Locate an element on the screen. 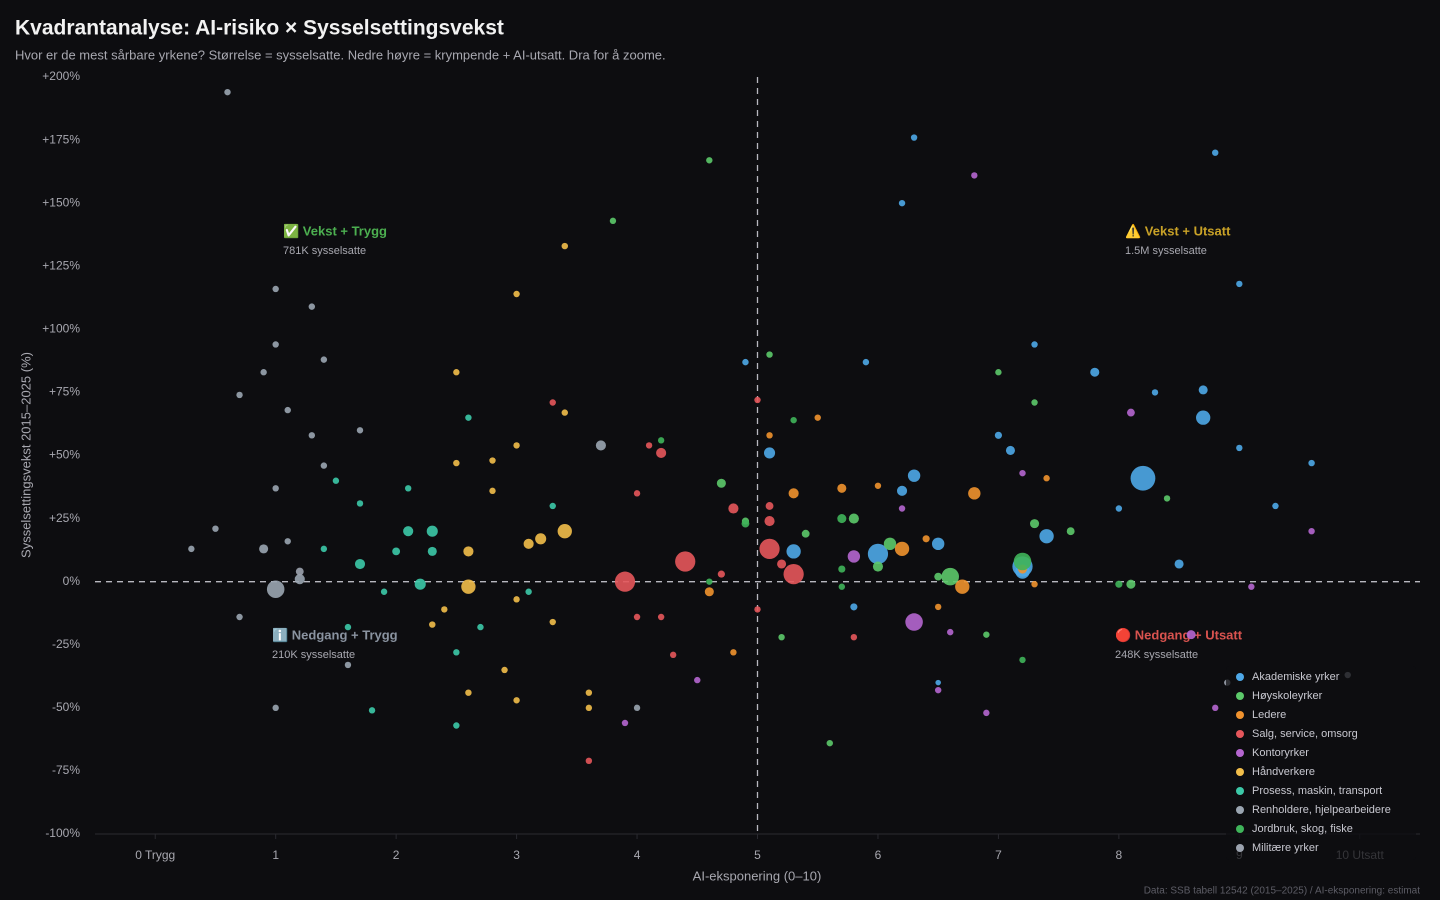 Image resolution: width=1440 pixels, height=900 pixels. legend-label: Kontoryrker is located at coordinates (1280, 753).